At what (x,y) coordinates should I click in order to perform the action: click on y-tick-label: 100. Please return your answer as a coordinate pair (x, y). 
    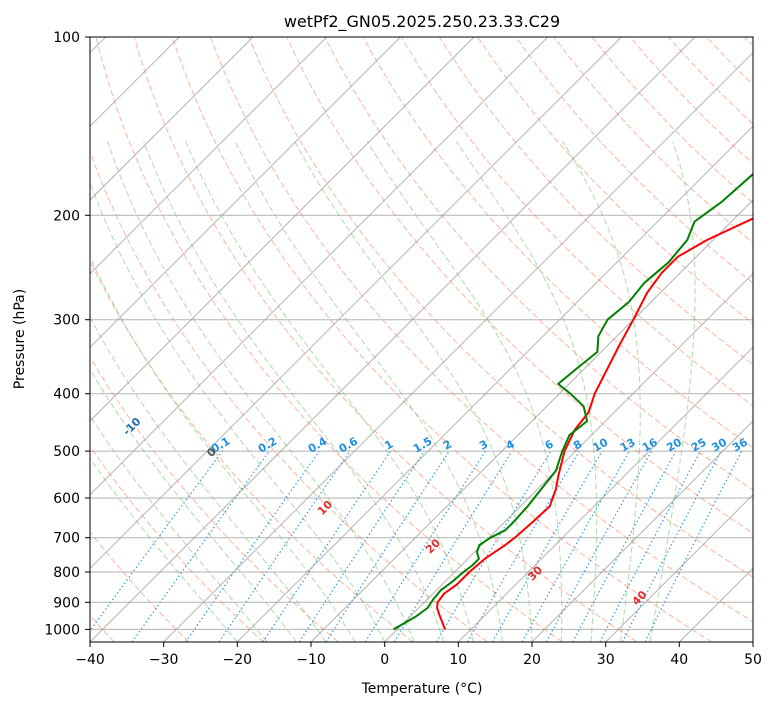
    Looking at the image, I should click on (66, 38).